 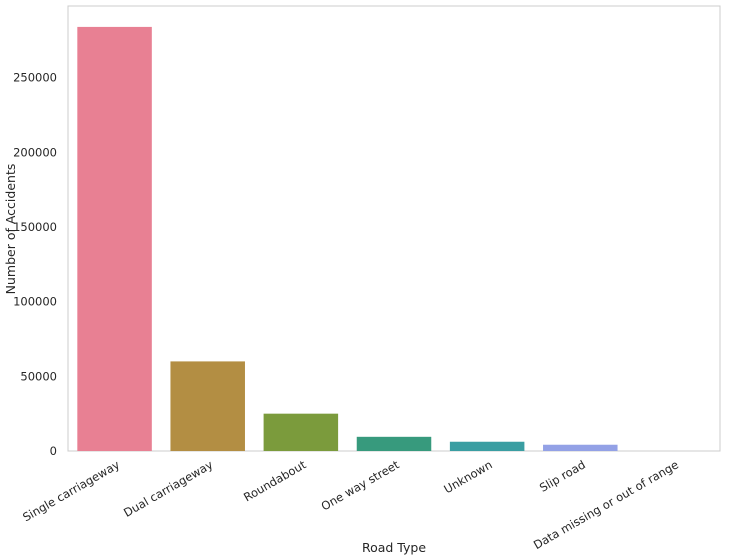 What do you see at coordinates (35, 302) in the screenshot?
I see `y-tick-label: 100000` at bounding box center [35, 302].